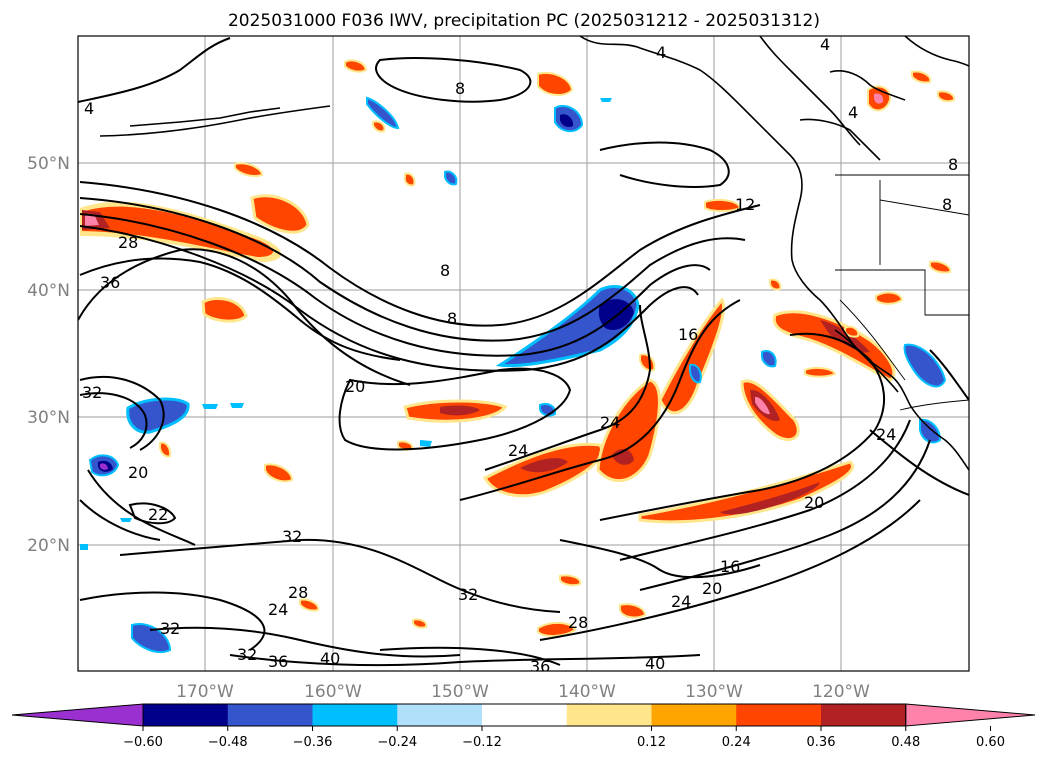  Describe the element at coordinates (48, 291) in the screenshot. I see `lat-label: 40°N` at that location.